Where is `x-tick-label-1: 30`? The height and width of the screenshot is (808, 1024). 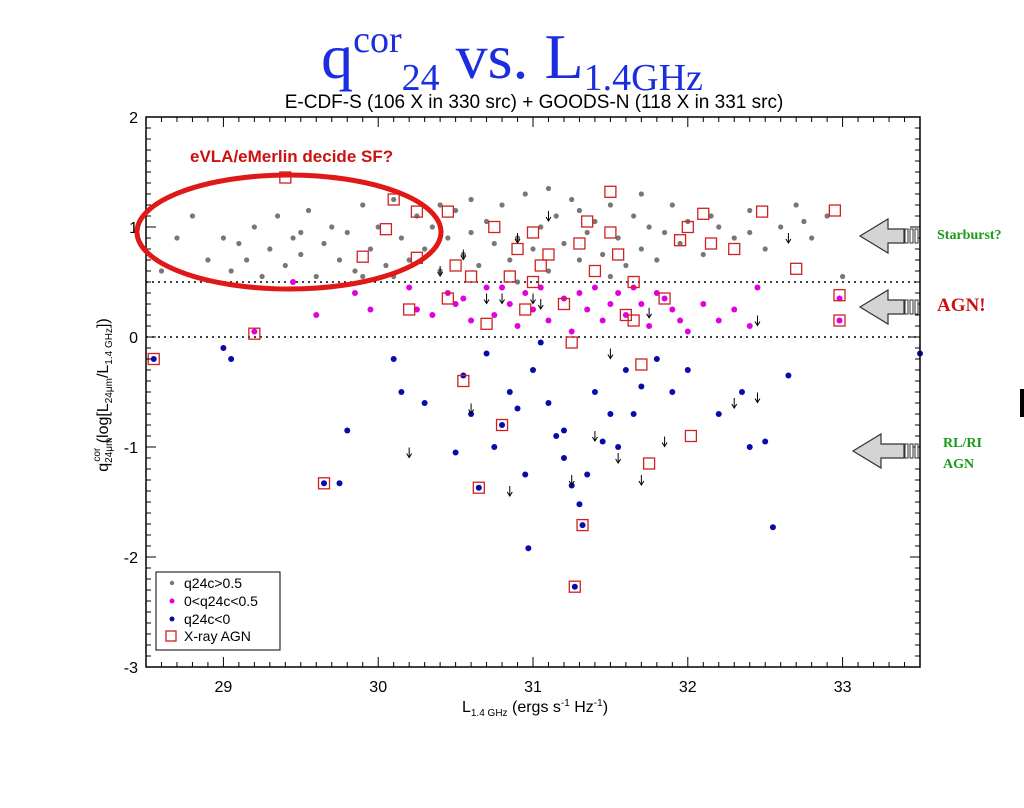
x-tick-label-1: 30 is located at coordinates (378, 687).